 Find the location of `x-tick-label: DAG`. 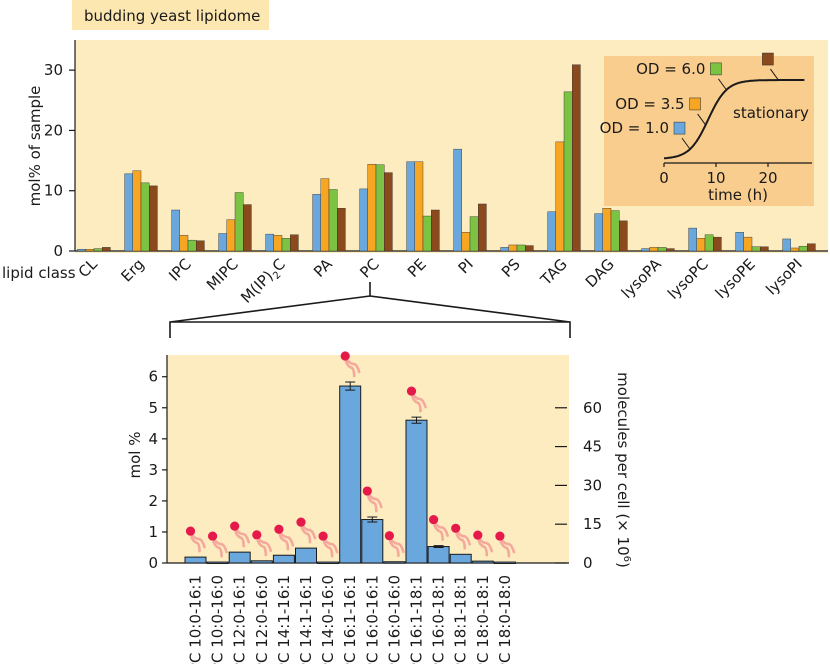

x-tick-label: DAG is located at coordinates (600, 273).